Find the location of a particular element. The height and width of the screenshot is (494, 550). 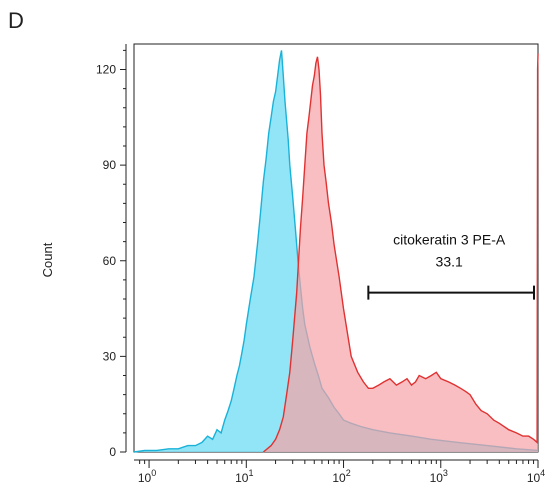

x-tick-label-1: 10¹ is located at coordinates (244, 476).